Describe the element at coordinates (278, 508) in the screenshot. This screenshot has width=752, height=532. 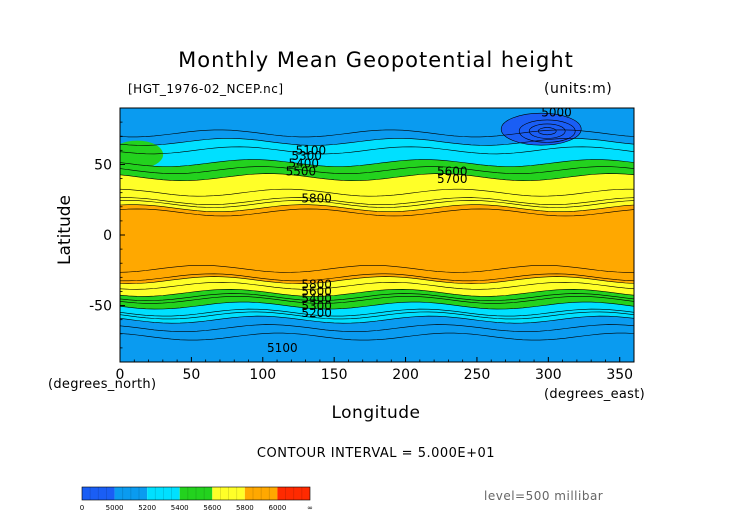
I see `colorbar-tick-label-6: 6000` at that location.